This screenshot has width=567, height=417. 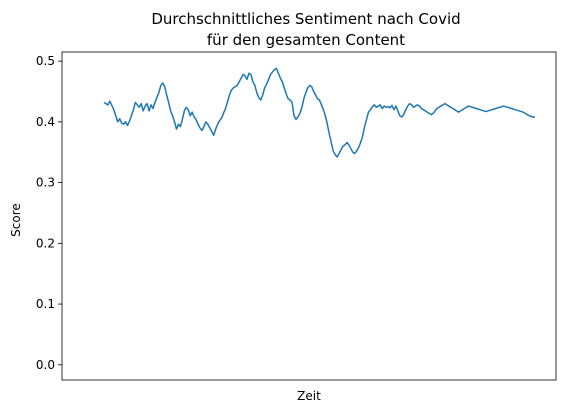 I want to click on x-axis-label: Zeit, so click(x=309, y=396).